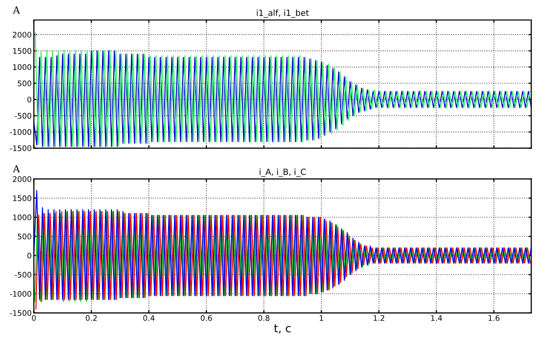 This screenshot has height=339, width=546. I want to click on chart-title: i1_alf, i1_bet, so click(282, 14).